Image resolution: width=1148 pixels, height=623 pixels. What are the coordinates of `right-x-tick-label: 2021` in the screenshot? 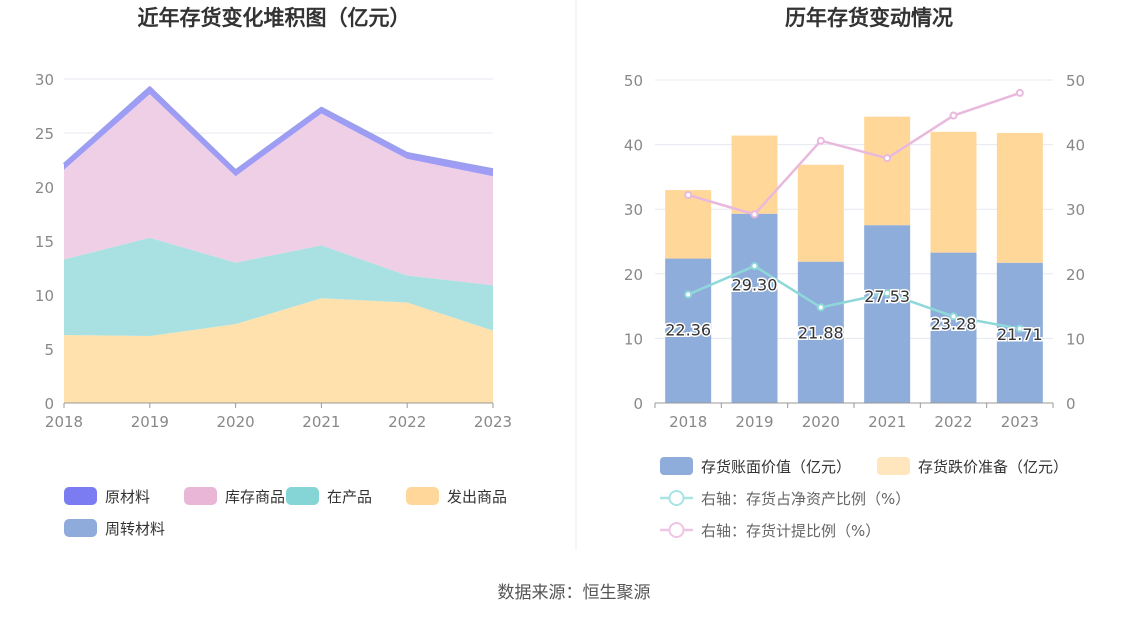 It's located at (887, 422).